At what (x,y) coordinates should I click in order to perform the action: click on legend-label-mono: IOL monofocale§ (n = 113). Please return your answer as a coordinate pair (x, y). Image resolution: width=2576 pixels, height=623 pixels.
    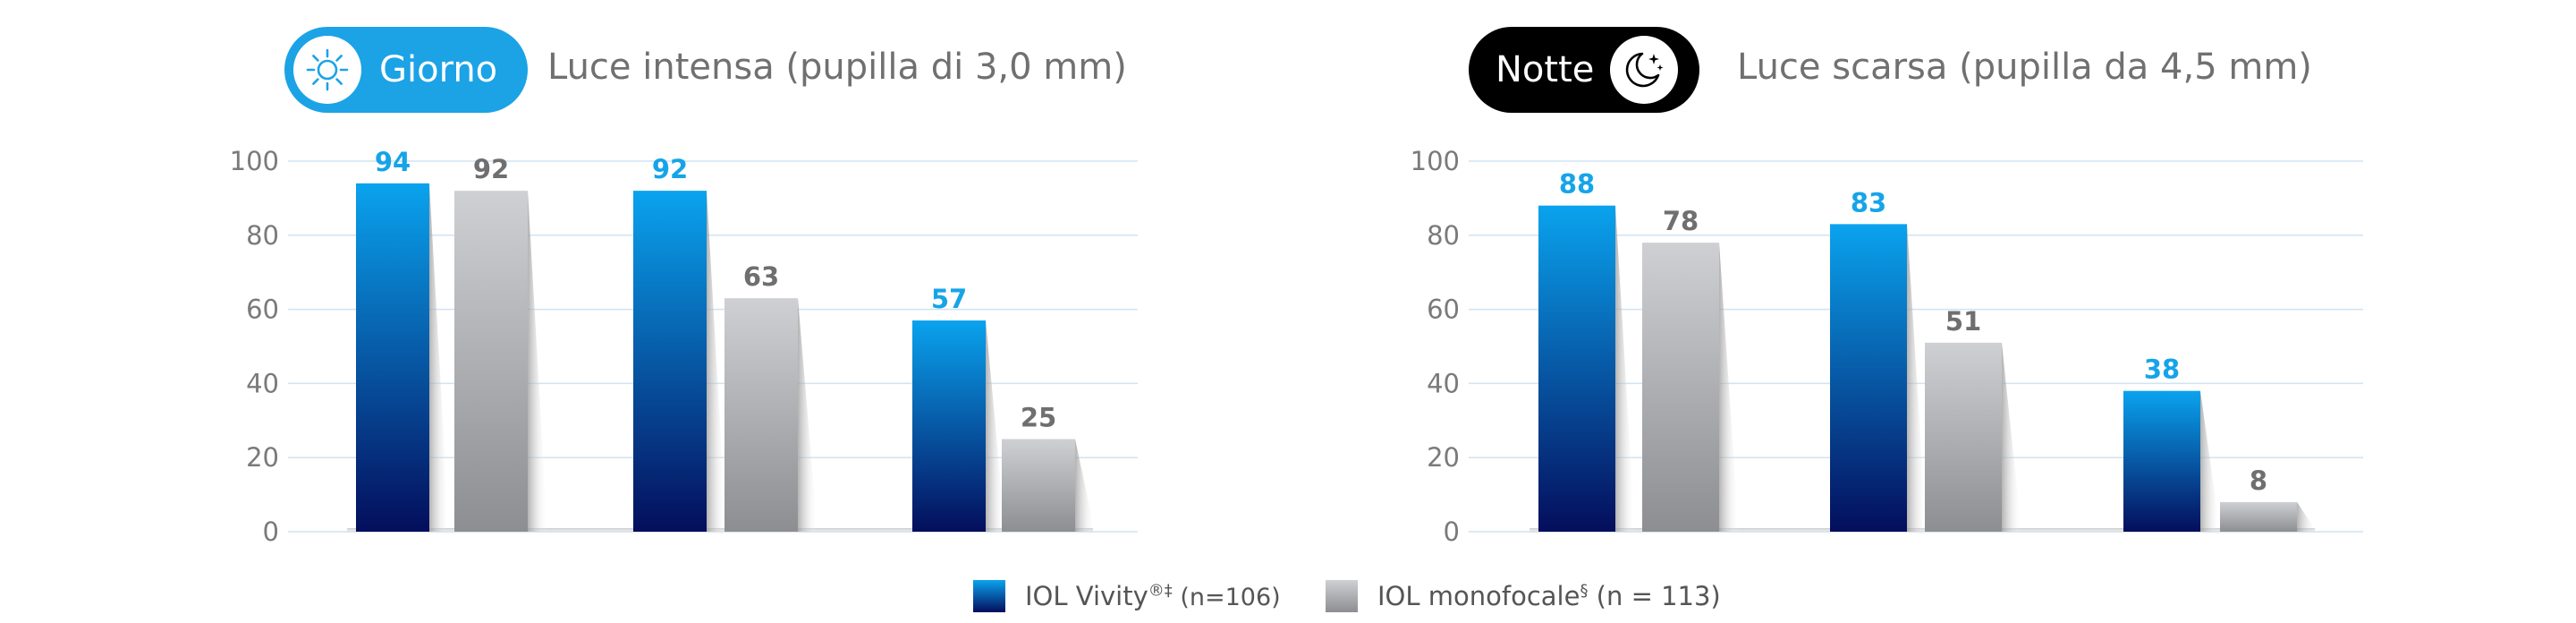
    Looking at the image, I should click on (1549, 596).